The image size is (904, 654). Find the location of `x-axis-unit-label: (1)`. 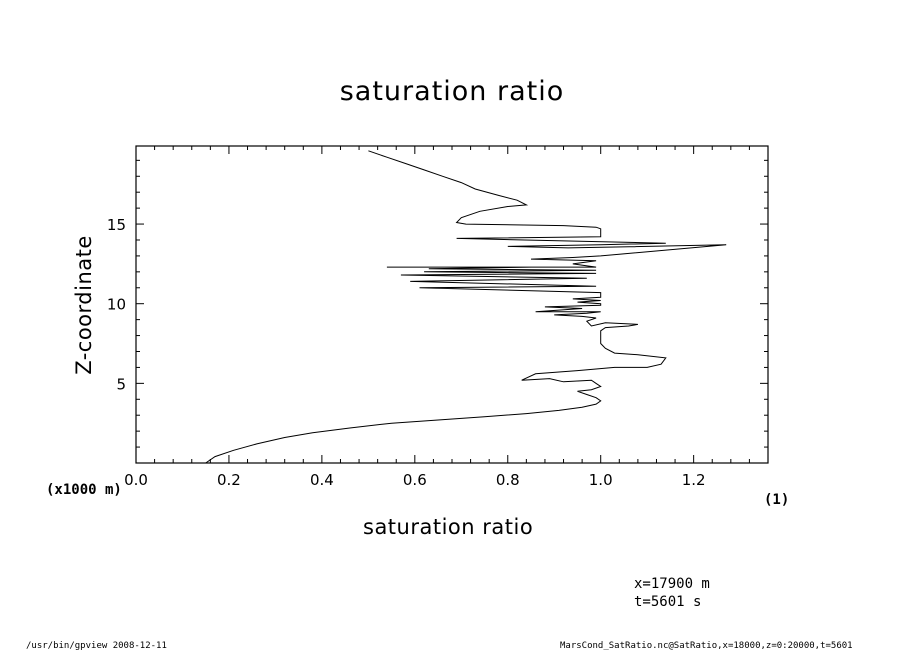

x-axis-unit-label: (1) is located at coordinates (777, 500).